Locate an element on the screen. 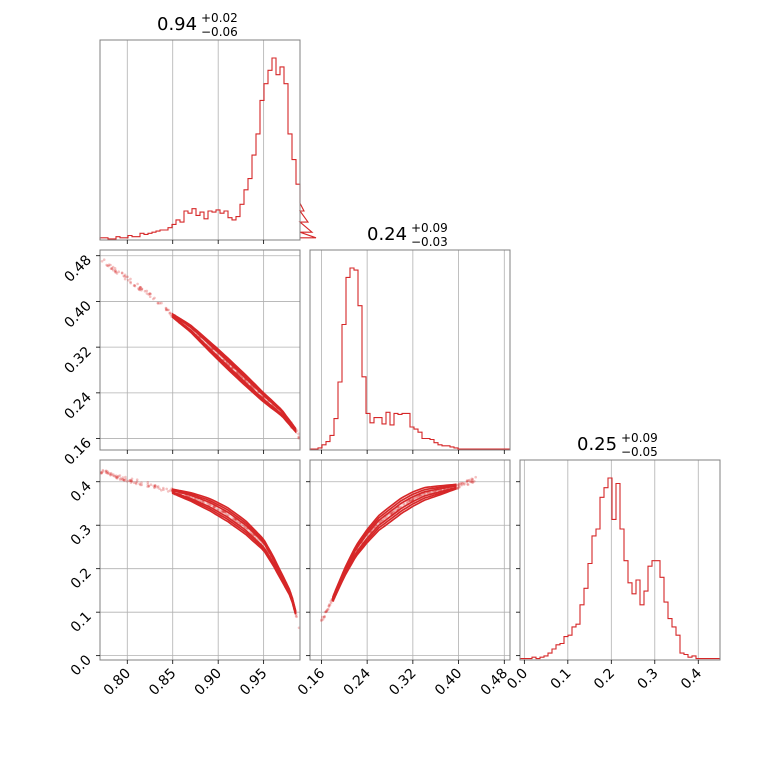  title-param-2-minus: −0.05 is located at coordinates (639, 452).